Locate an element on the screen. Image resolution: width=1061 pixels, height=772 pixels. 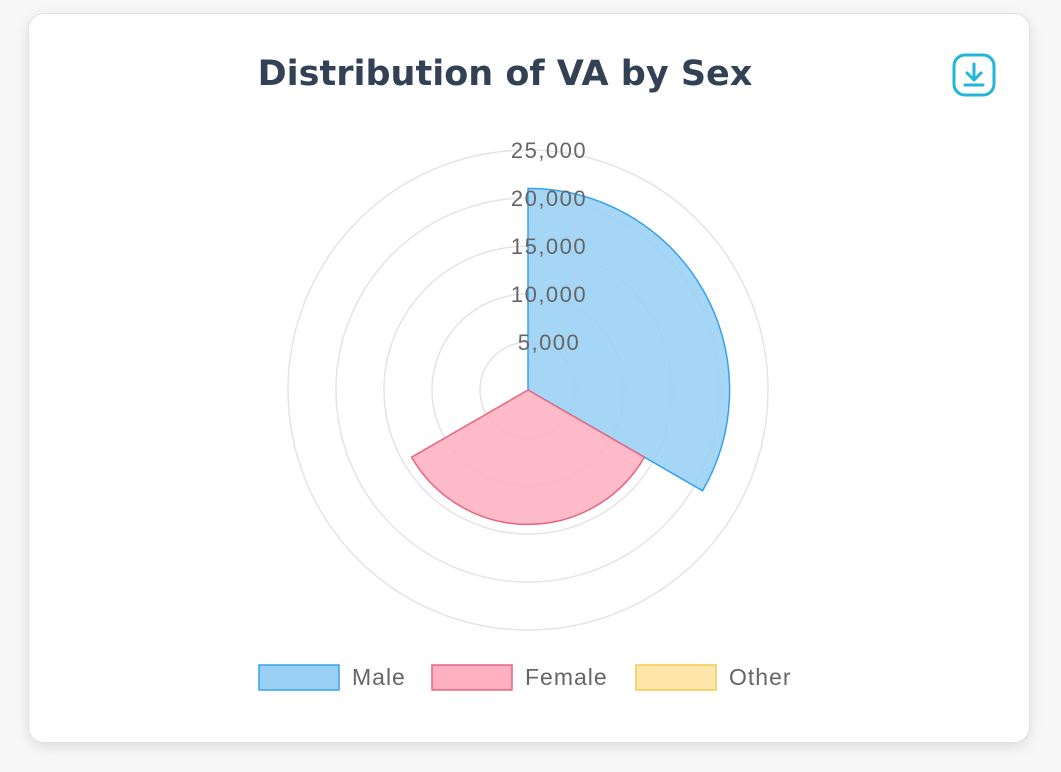
download-button is located at coordinates (974, 75).